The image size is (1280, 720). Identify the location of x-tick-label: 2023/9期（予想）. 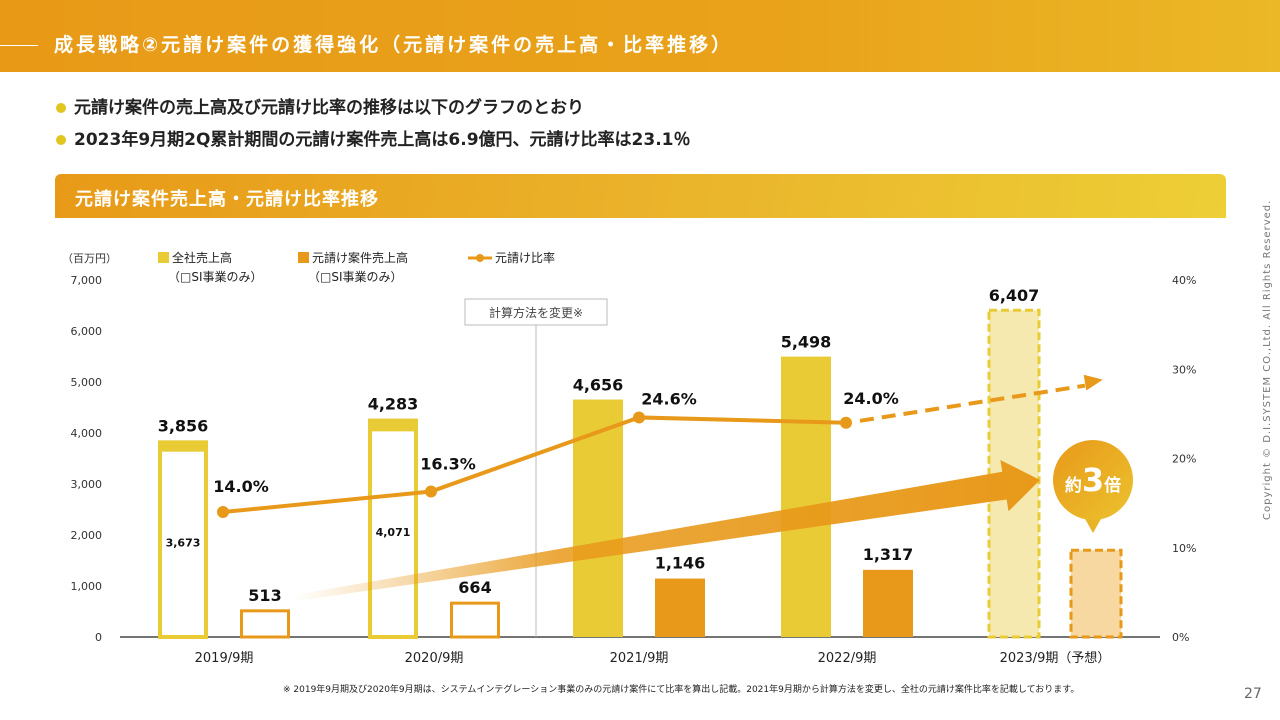
(1055, 658).